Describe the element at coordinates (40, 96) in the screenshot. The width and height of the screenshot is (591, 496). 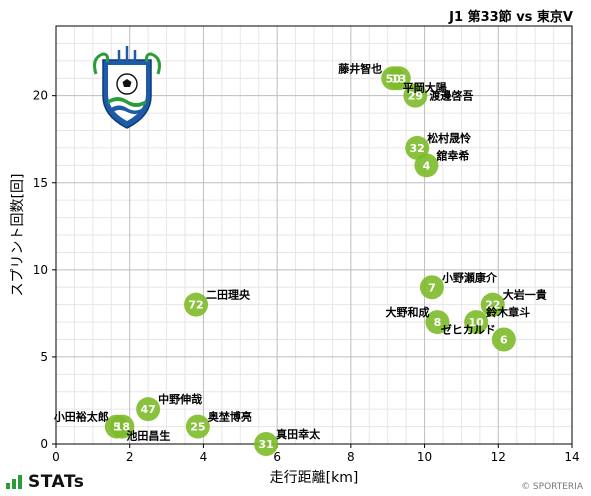
I see `y-tick-label: 20` at that location.